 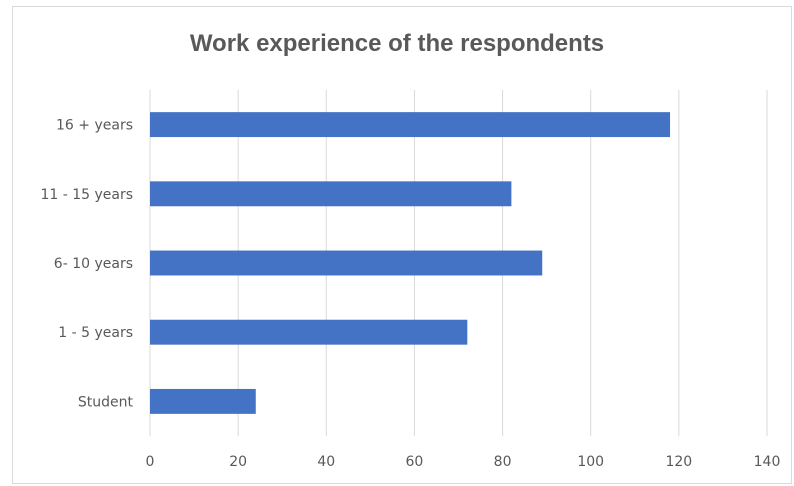 What do you see at coordinates (94, 126) in the screenshot?
I see `category-label: 16 + years` at bounding box center [94, 126].